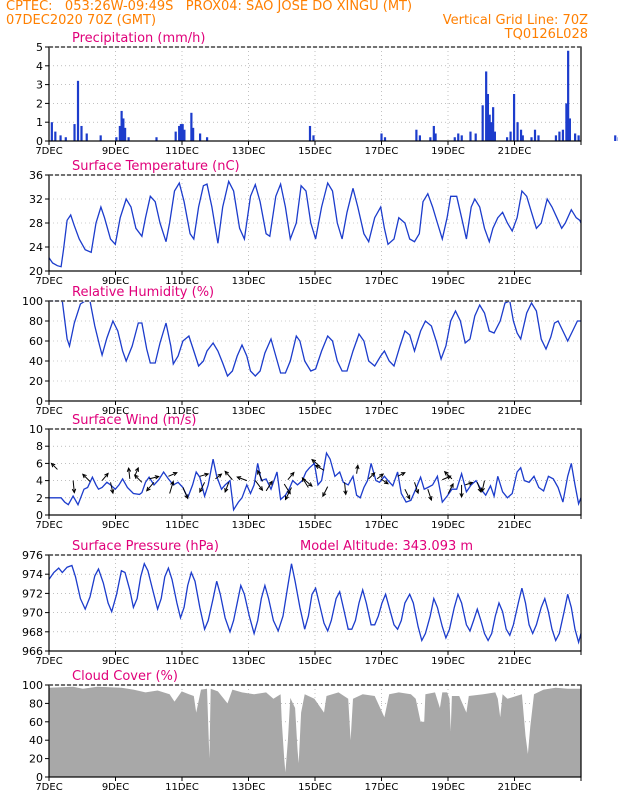 The image size is (618, 800). Describe the element at coordinates (448, 151) in the screenshot. I see `xtick-label-precip: 19DEC` at that location.